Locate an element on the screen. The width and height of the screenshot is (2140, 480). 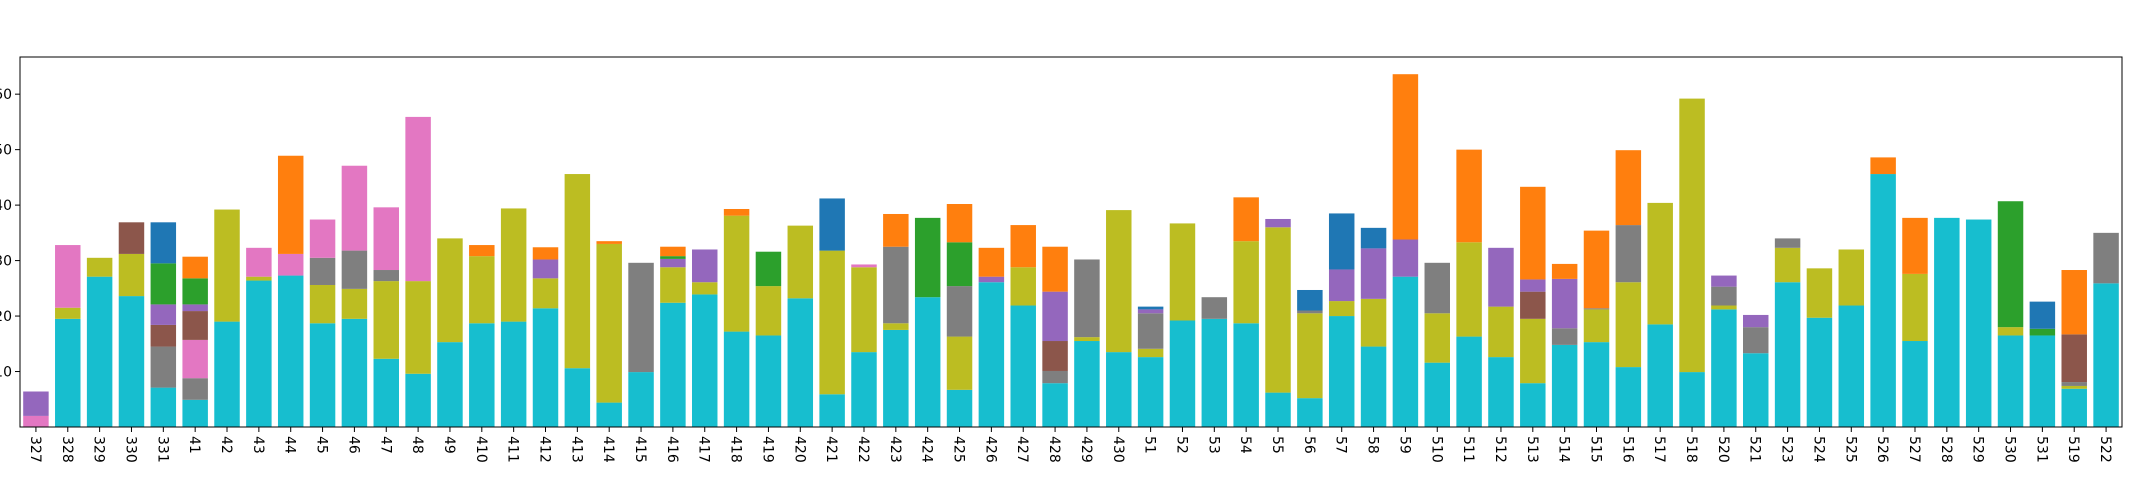
x-tick-label: 422 is located at coordinates (863, 449).